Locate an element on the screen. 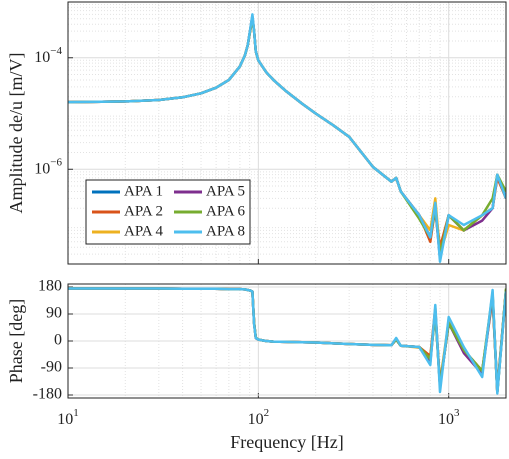 Image resolution: width=509 pixels, height=459 pixels. y-tick-label: -180 is located at coordinates (47, 394).